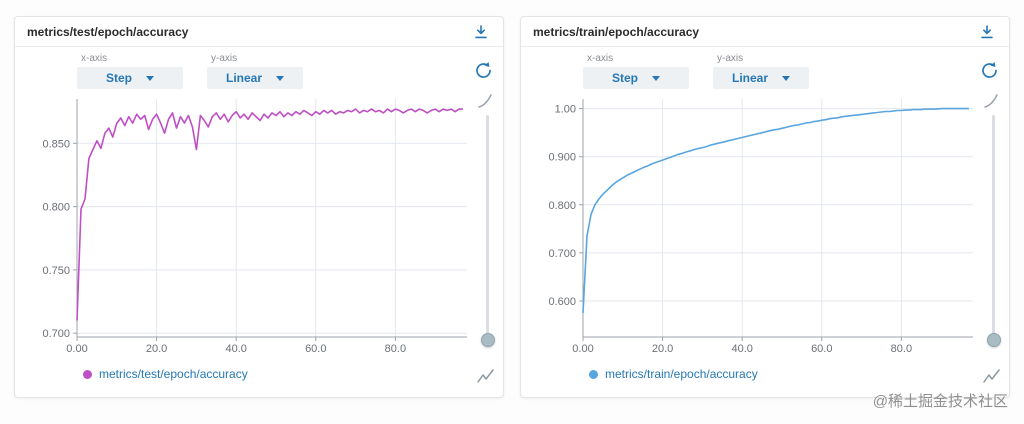 The width and height of the screenshot is (1024, 424). Describe the element at coordinates (765, 32) in the screenshot. I see `panel-header: metrics/train/epoch/accuracy` at that location.